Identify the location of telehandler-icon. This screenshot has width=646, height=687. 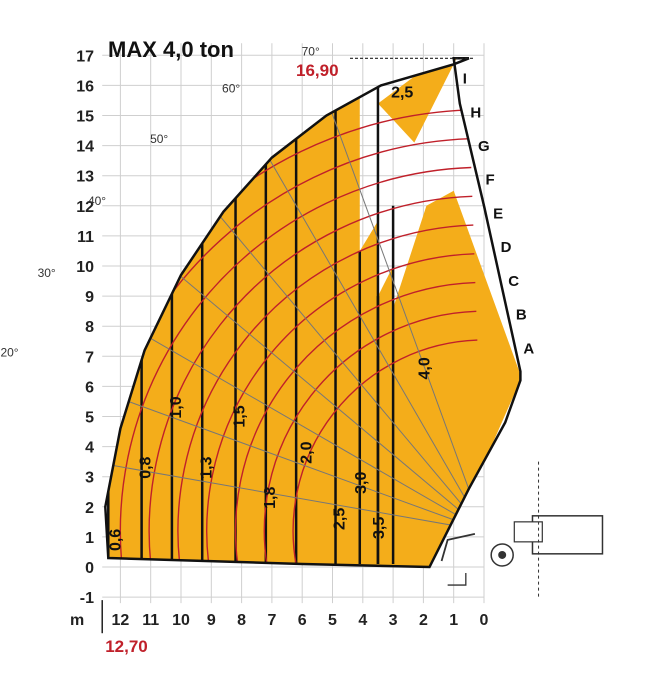
(522, 529).